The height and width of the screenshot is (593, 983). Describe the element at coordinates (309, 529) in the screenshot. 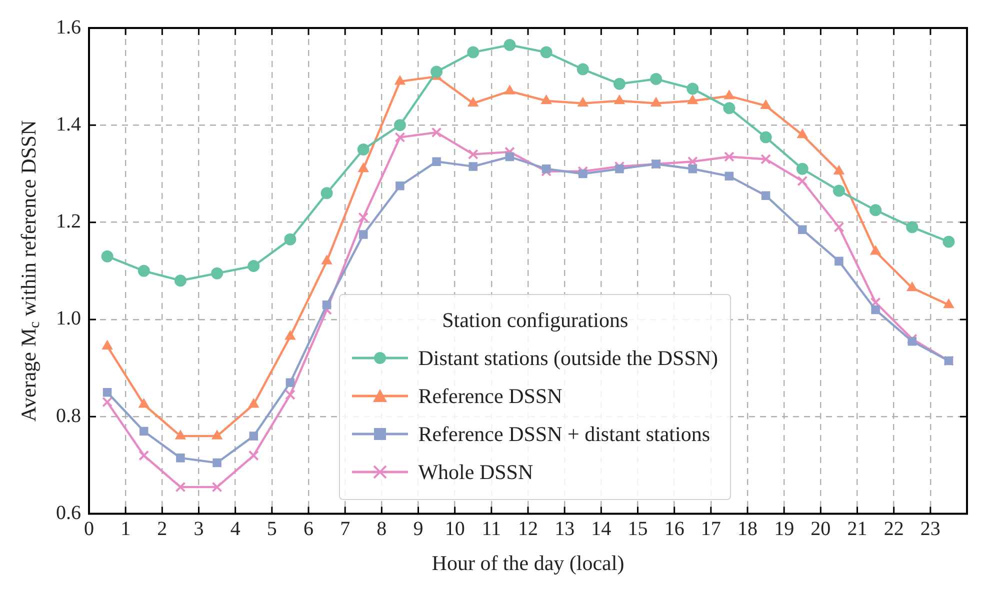

I see `x-tick-label: 6` at that location.